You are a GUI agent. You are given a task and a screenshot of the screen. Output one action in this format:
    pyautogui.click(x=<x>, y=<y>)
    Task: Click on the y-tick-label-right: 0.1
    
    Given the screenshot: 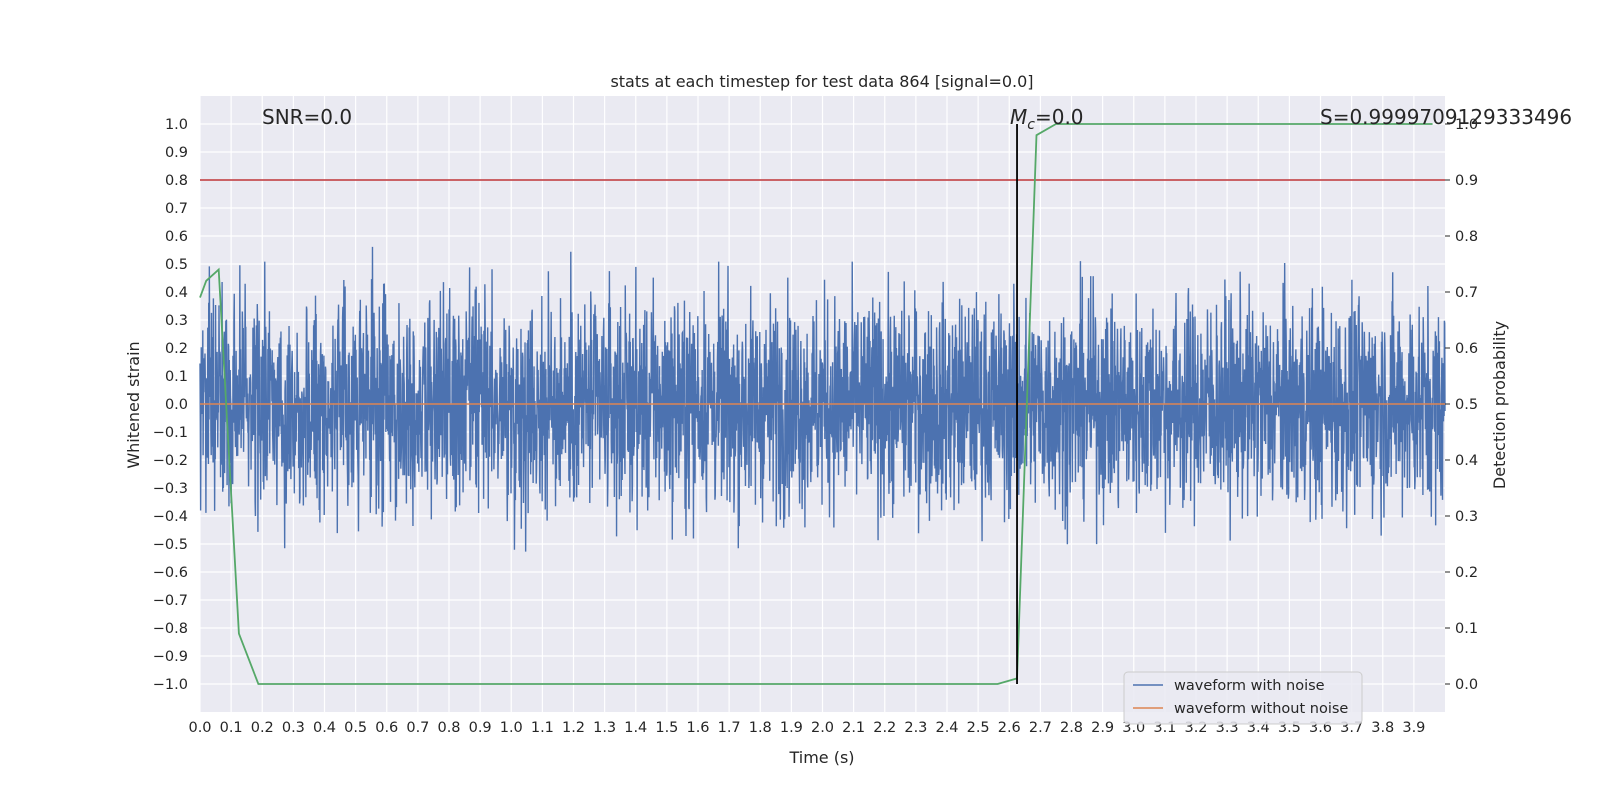 What is the action you would take?
    pyautogui.click(x=1466, y=629)
    